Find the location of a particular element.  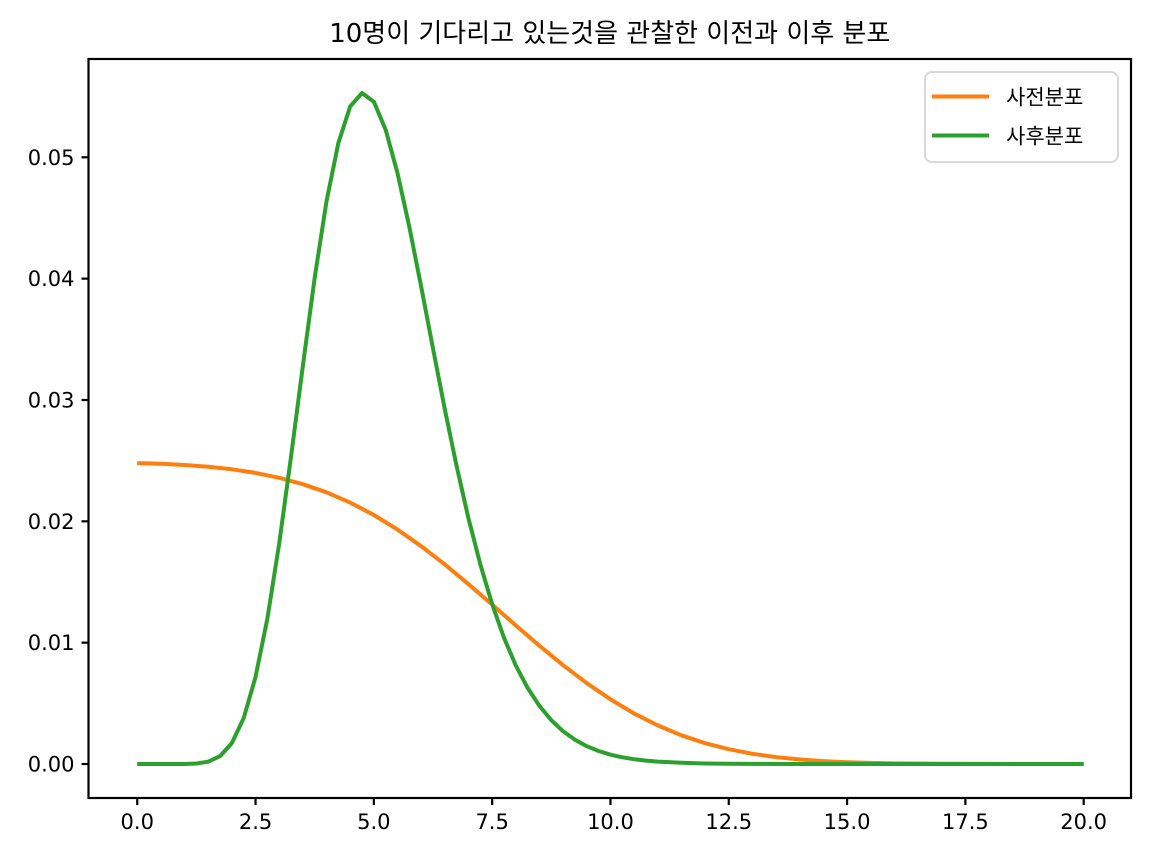

x-tick-label: 15.0 is located at coordinates (847, 822).